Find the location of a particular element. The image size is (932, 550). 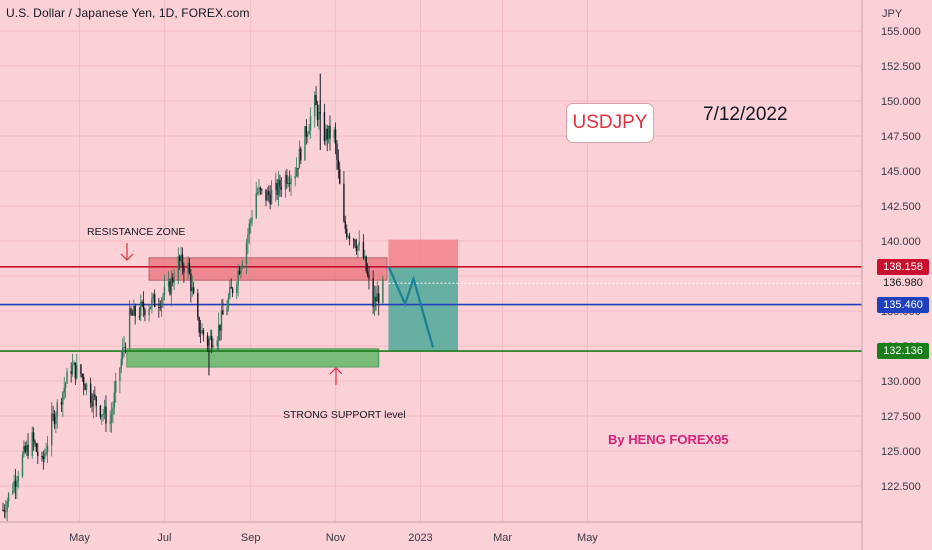

author-label: By HENG FOREX95 is located at coordinates (668, 439).